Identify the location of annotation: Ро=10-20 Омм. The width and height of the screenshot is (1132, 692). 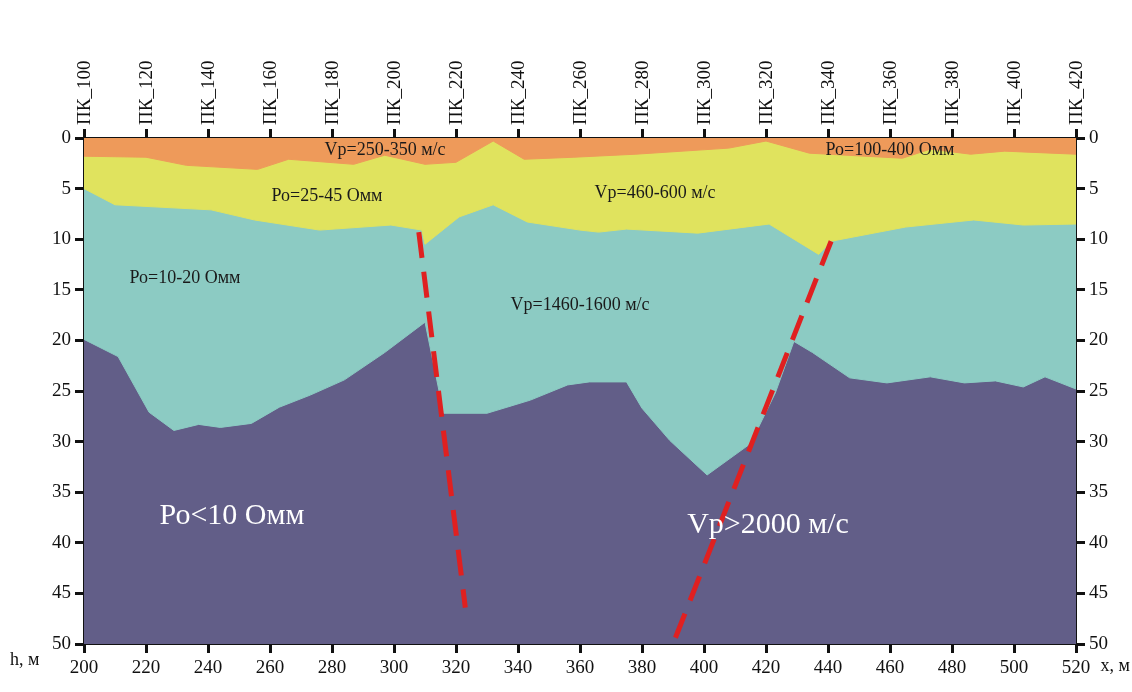
(185, 276).